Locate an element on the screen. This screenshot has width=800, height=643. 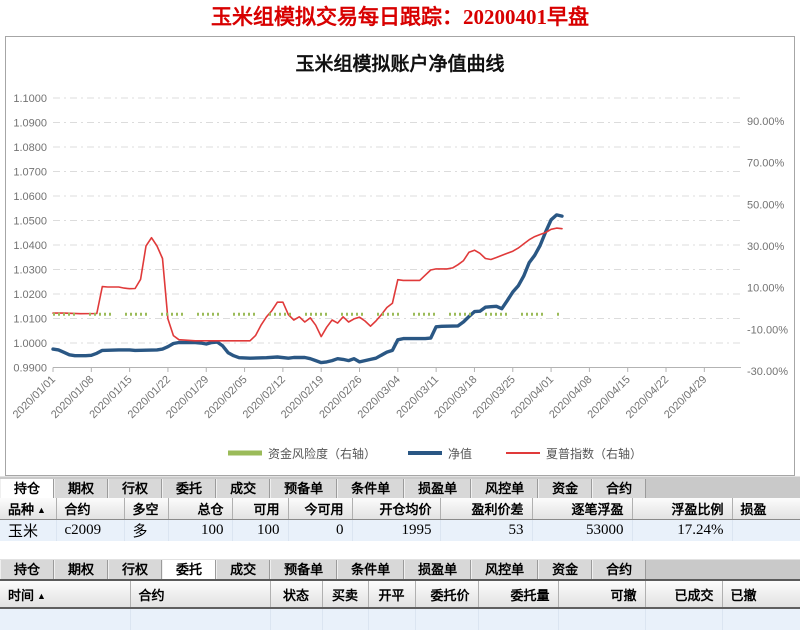
legend-label: 夏普指数（右轴） is located at coordinates (594, 453).